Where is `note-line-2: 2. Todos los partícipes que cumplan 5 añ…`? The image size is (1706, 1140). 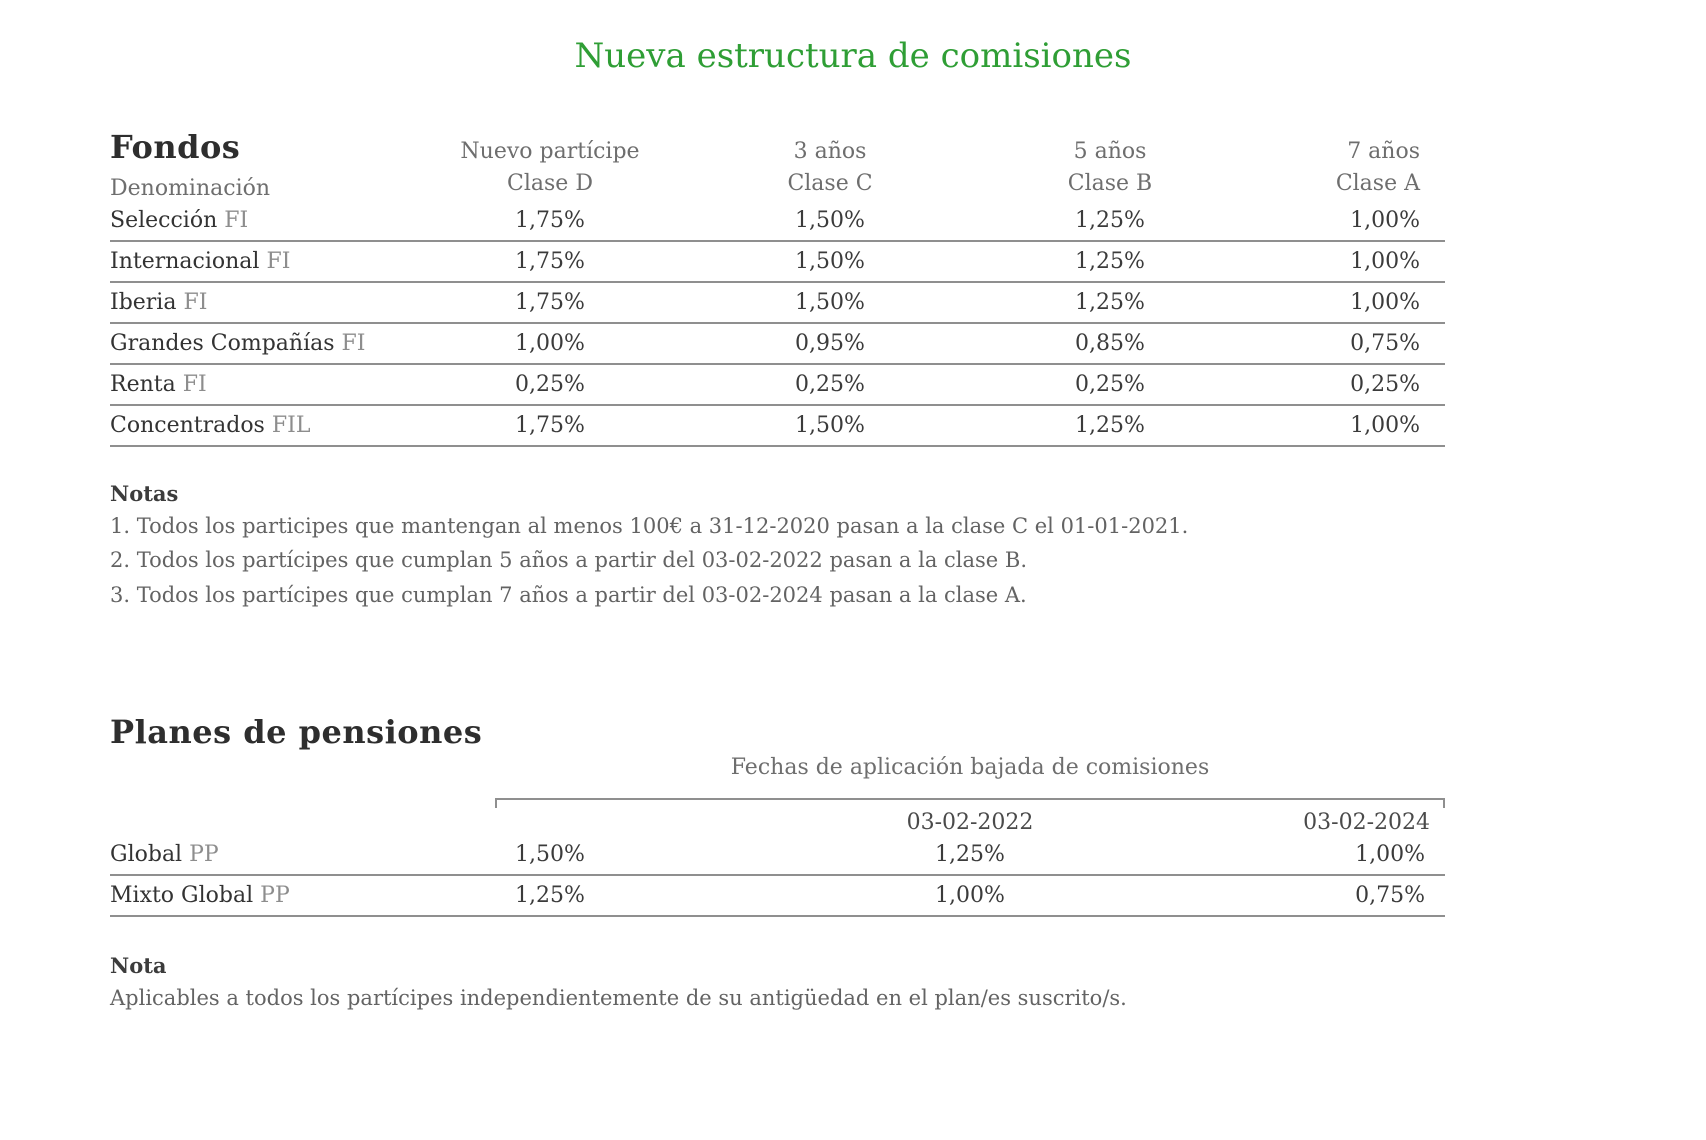
note-line-2: 2. Todos los partícipes que cumplan 5 añ… is located at coordinates (568, 560).